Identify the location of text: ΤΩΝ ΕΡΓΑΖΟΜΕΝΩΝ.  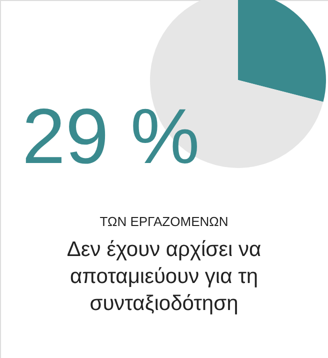
(164, 221).